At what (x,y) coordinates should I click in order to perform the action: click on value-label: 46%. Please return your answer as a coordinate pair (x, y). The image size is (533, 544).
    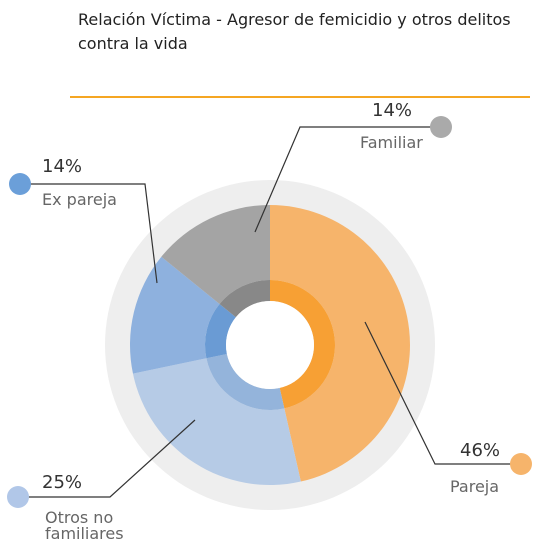
    Looking at the image, I should click on (480, 450).